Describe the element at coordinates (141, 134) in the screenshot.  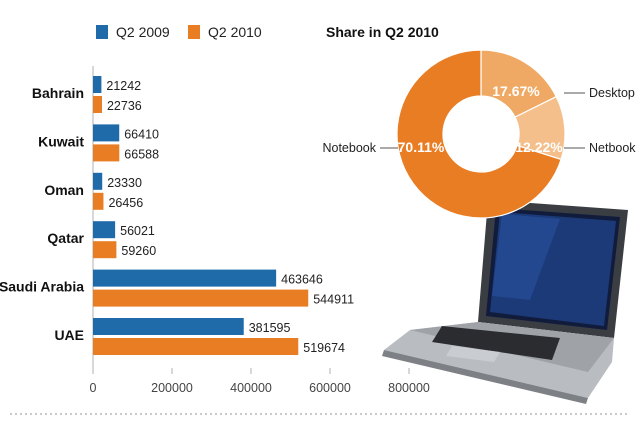
I see `bar-value-kuwait-q2-2009: 66410` at that location.